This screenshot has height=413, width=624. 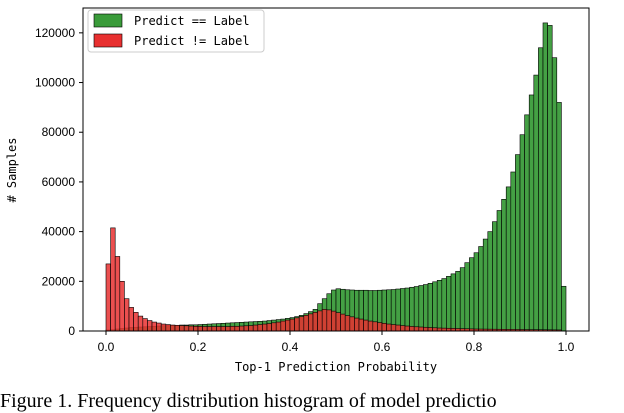 I want to click on y-axis-label: # Samples, so click(x=12, y=169).